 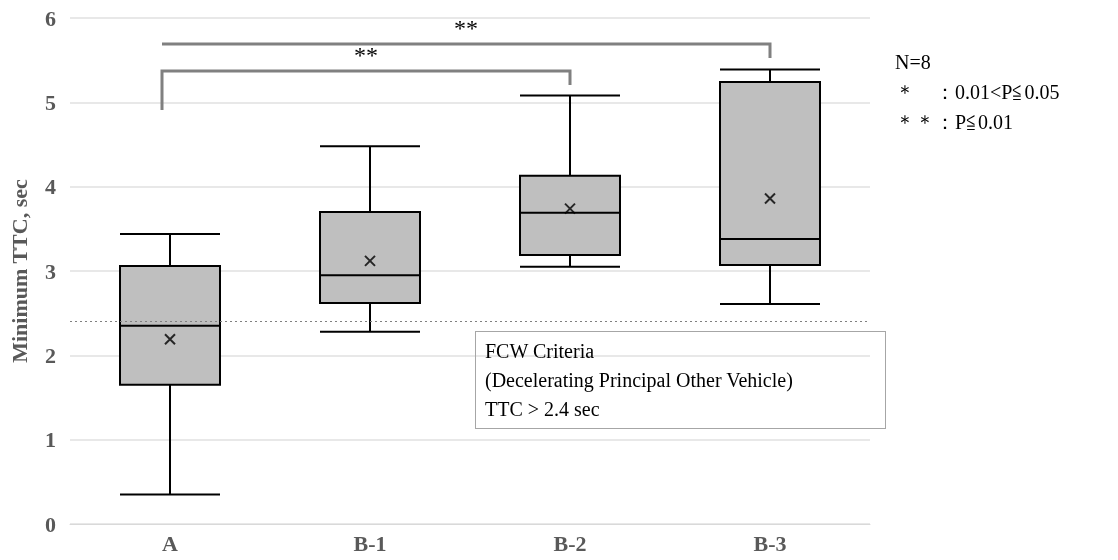 What do you see at coordinates (50, 187) in the screenshot?
I see `y-tick-label: 4` at bounding box center [50, 187].